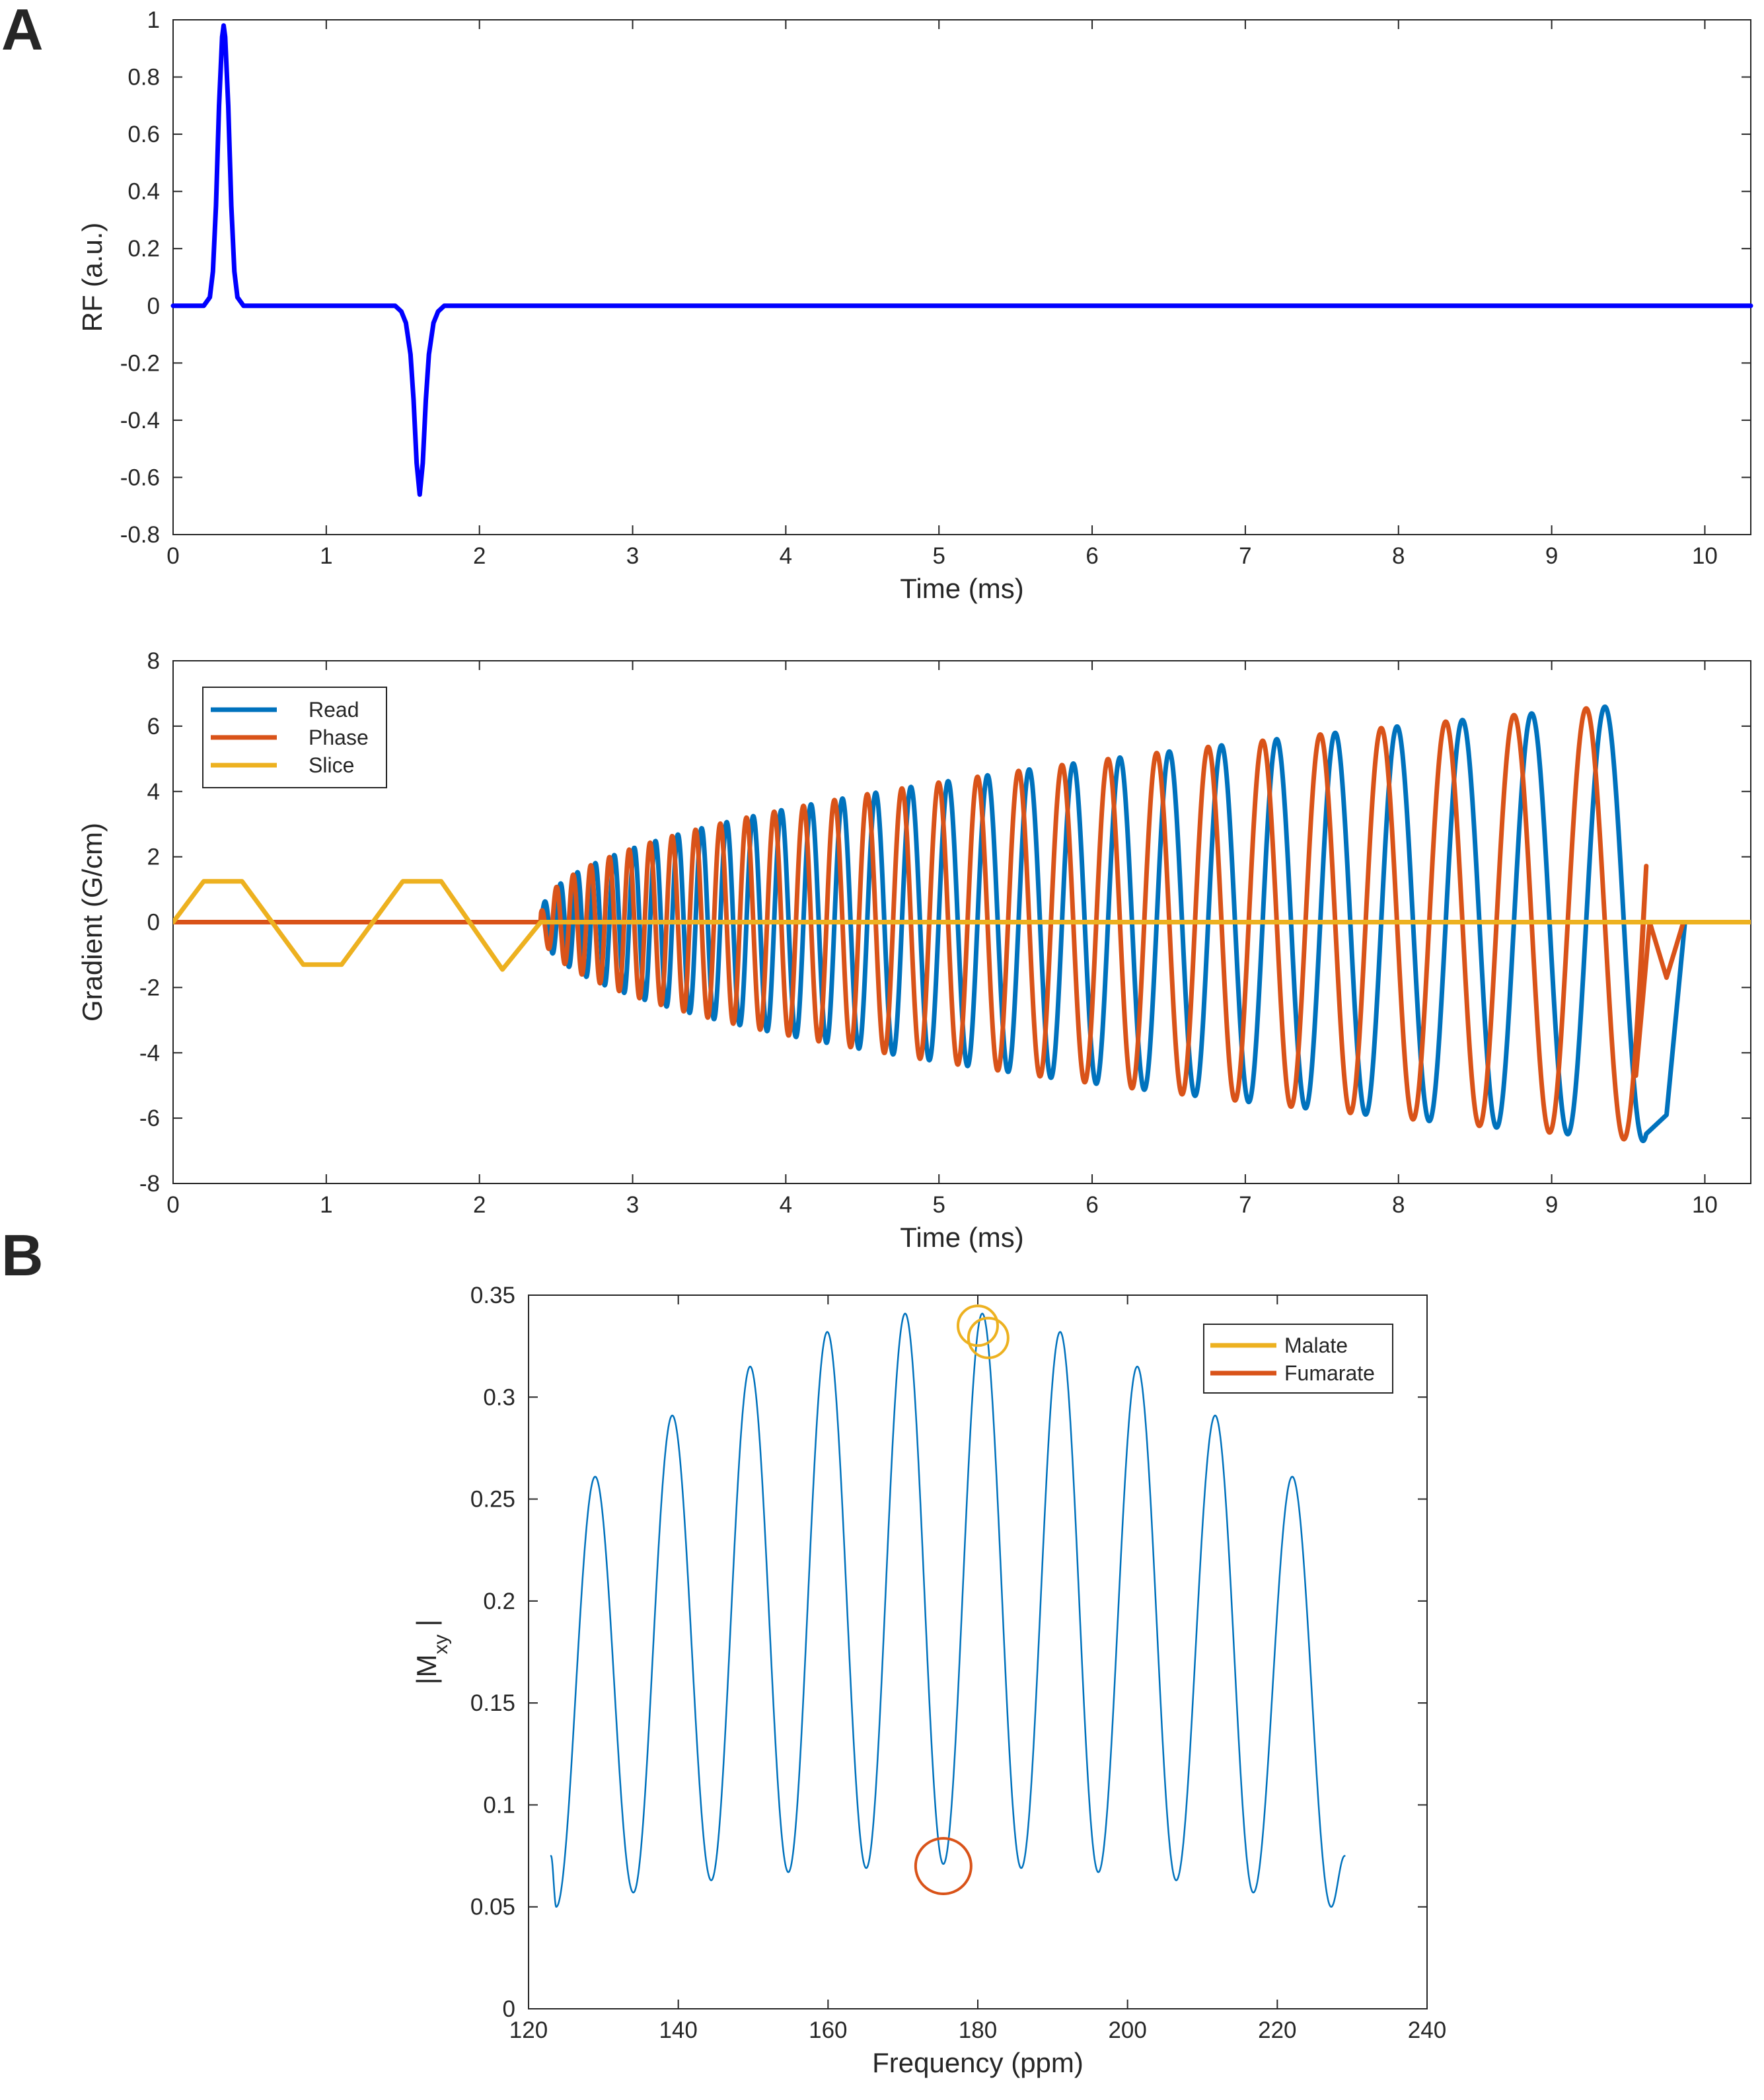  I want to click on y-tick-label: 1, so click(153, 20).